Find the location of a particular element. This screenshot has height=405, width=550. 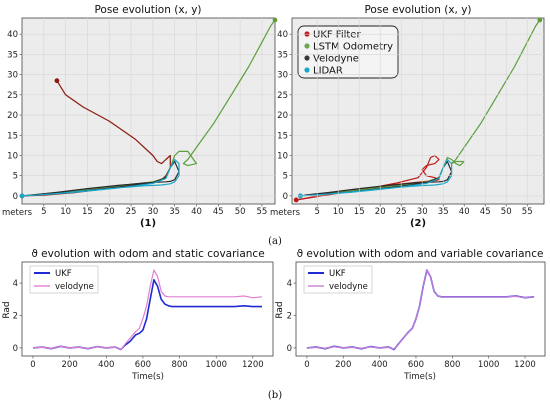

legend-label-velodyne-3: velodyne is located at coordinates (74, 287).